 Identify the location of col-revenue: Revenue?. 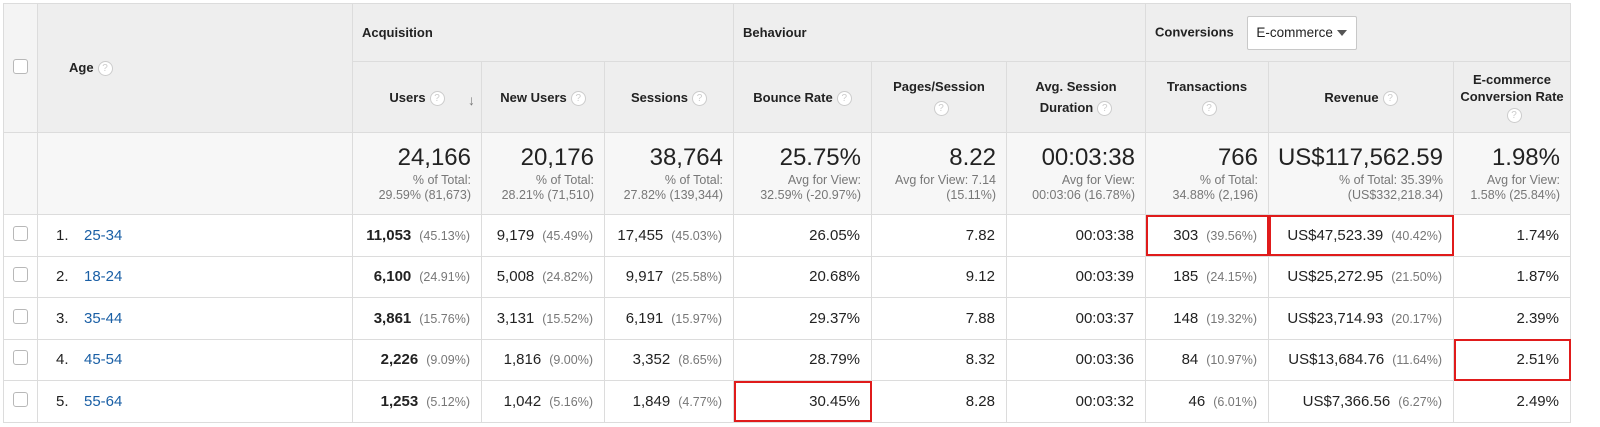
(1361, 97).